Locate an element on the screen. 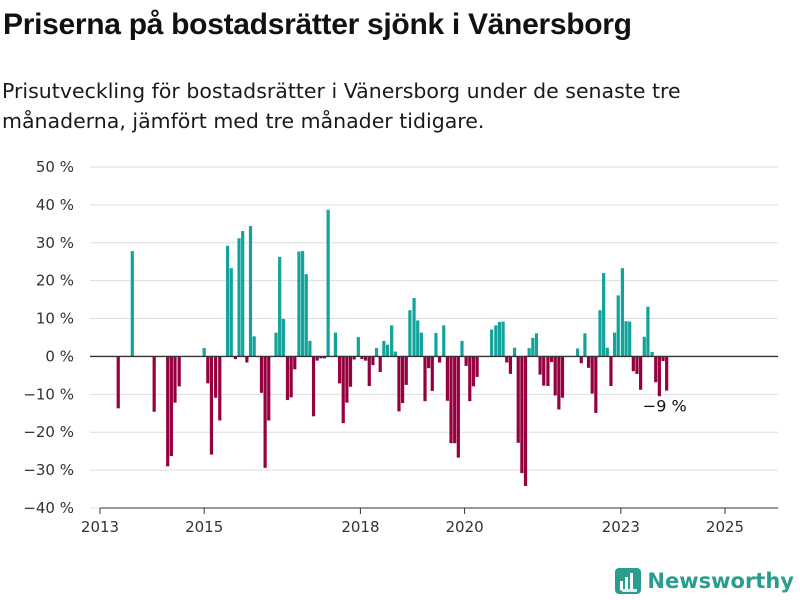  newsworthy-logo-icon is located at coordinates (628, 581).